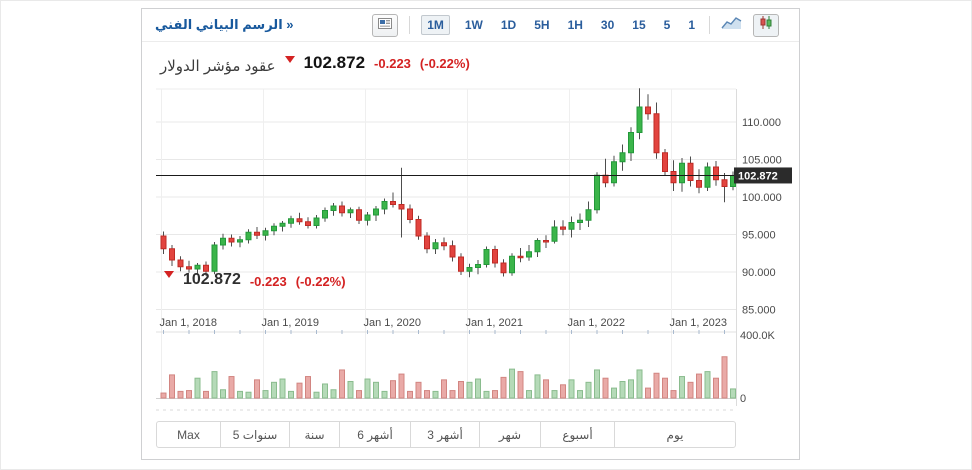  Describe the element at coordinates (224, 24) in the screenshot. I see `technical-chart-link: الرسم البياني الفني »` at that location.